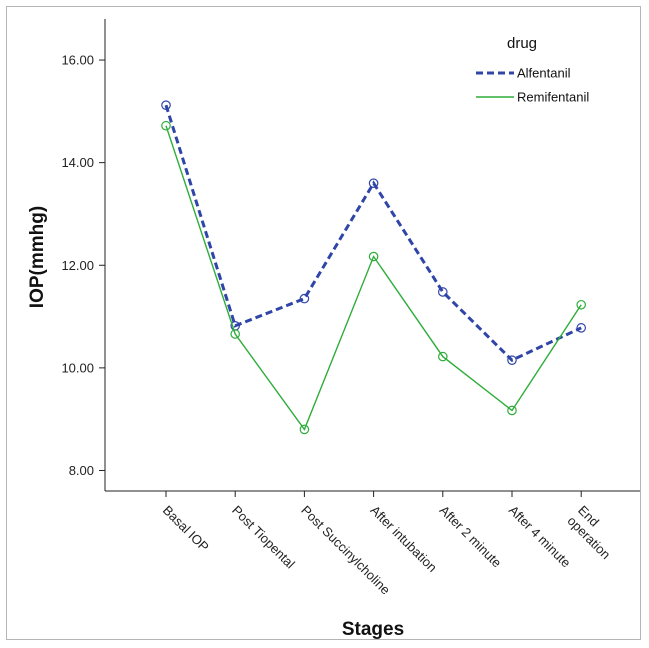 Image resolution: width=649 pixels, height=648 pixels. What do you see at coordinates (77, 60) in the screenshot?
I see `y-tick-label: 16.00` at bounding box center [77, 60].